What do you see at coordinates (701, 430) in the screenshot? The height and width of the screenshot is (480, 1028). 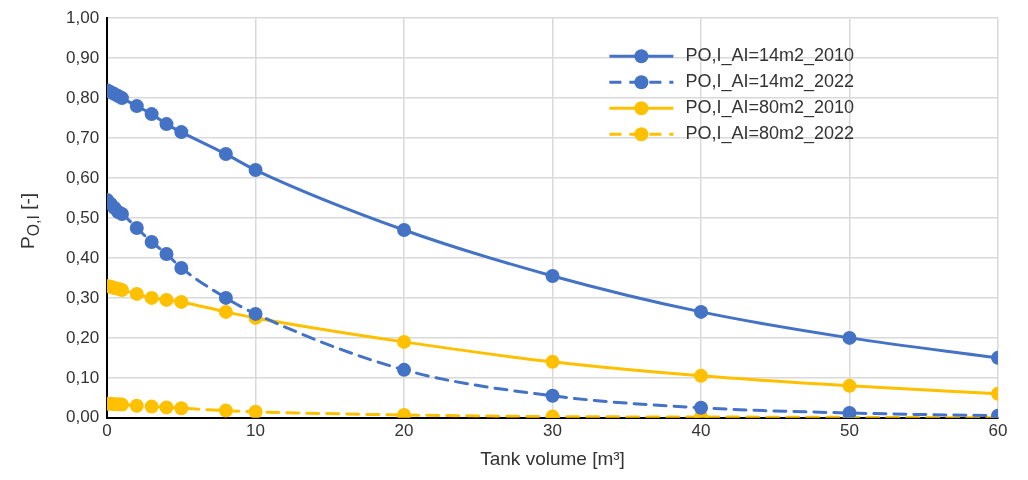 I see `x-tick-label: 40` at bounding box center [701, 430].